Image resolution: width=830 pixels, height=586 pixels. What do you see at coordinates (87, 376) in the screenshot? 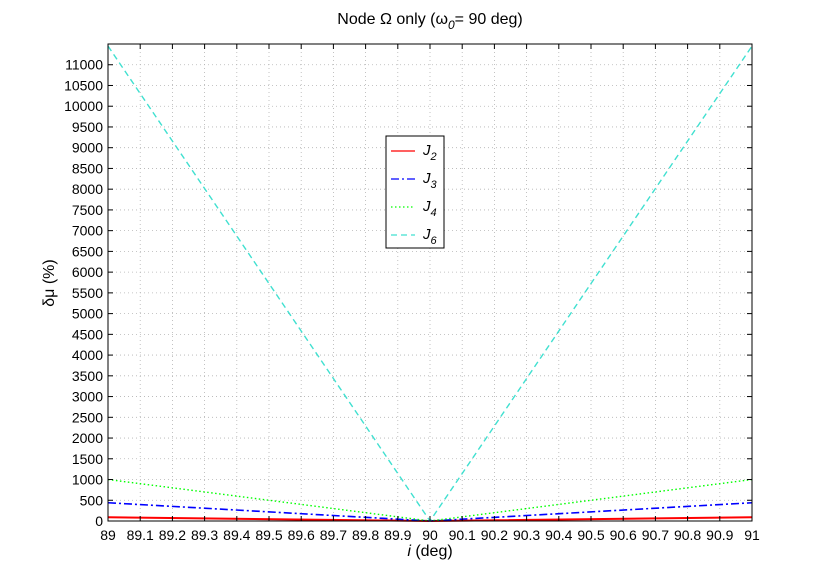
I see `y-tick-label: 3500` at bounding box center [87, 376].